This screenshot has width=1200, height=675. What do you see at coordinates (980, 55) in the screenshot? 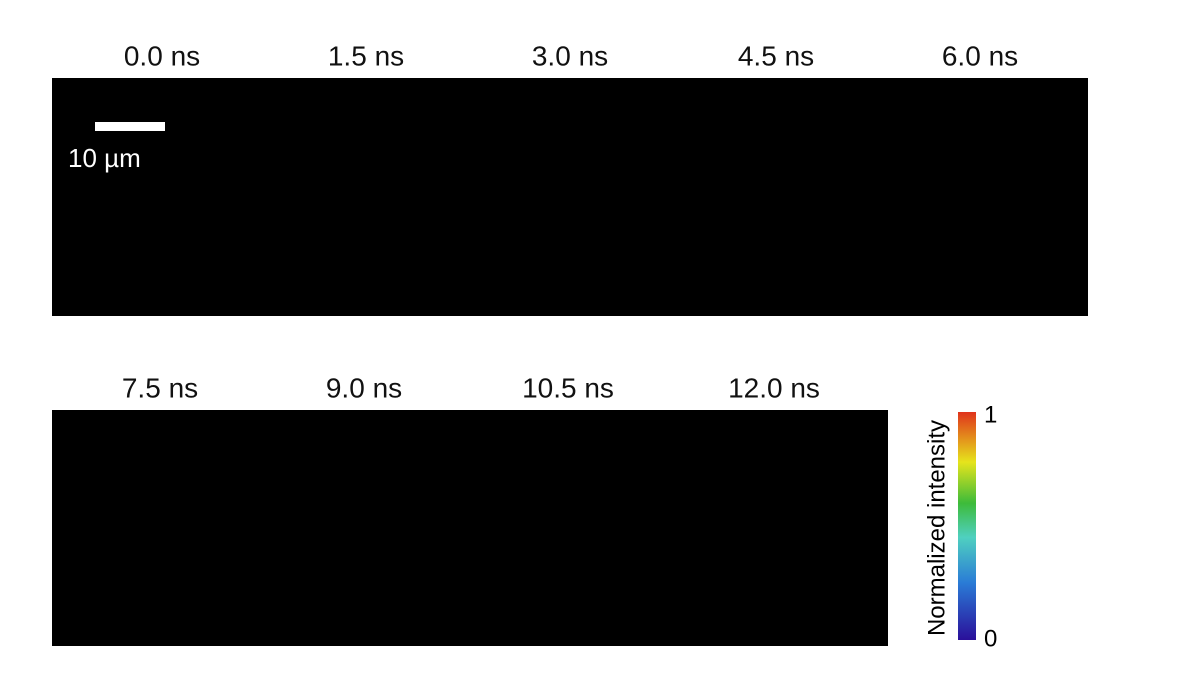
I see `frame-label: 6.0 ns` at bounding box center [980, 55].